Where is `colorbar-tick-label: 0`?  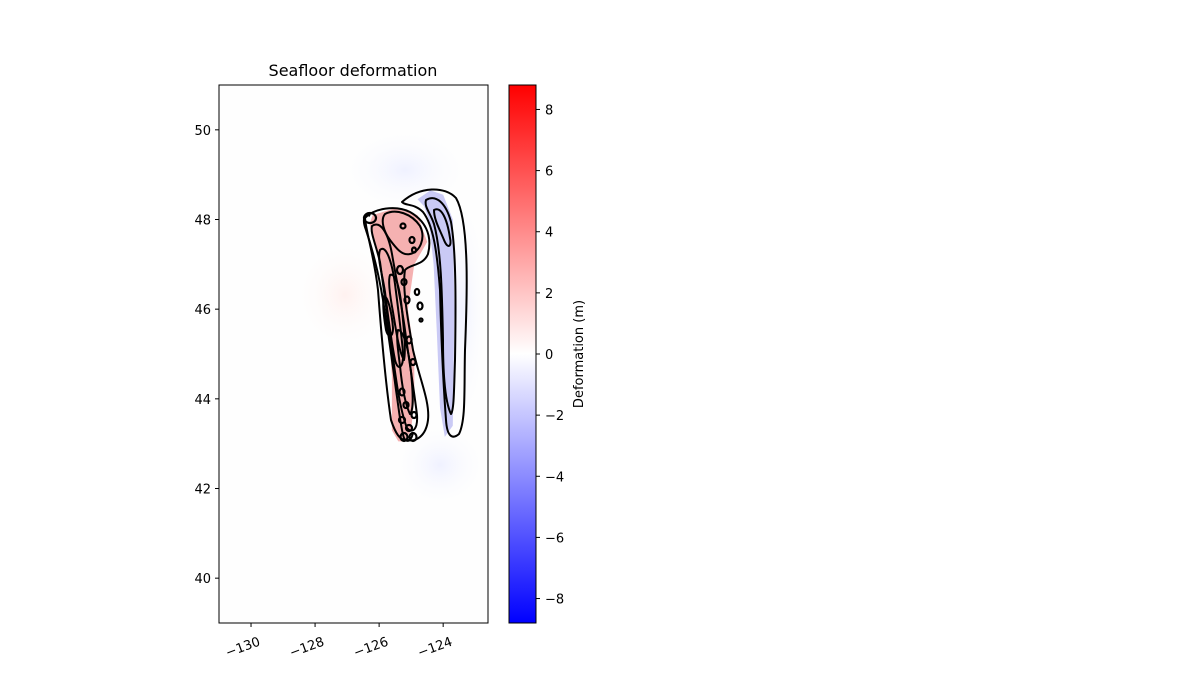 colorbar-tick-label: 0 is located at coordinates (549, 355).